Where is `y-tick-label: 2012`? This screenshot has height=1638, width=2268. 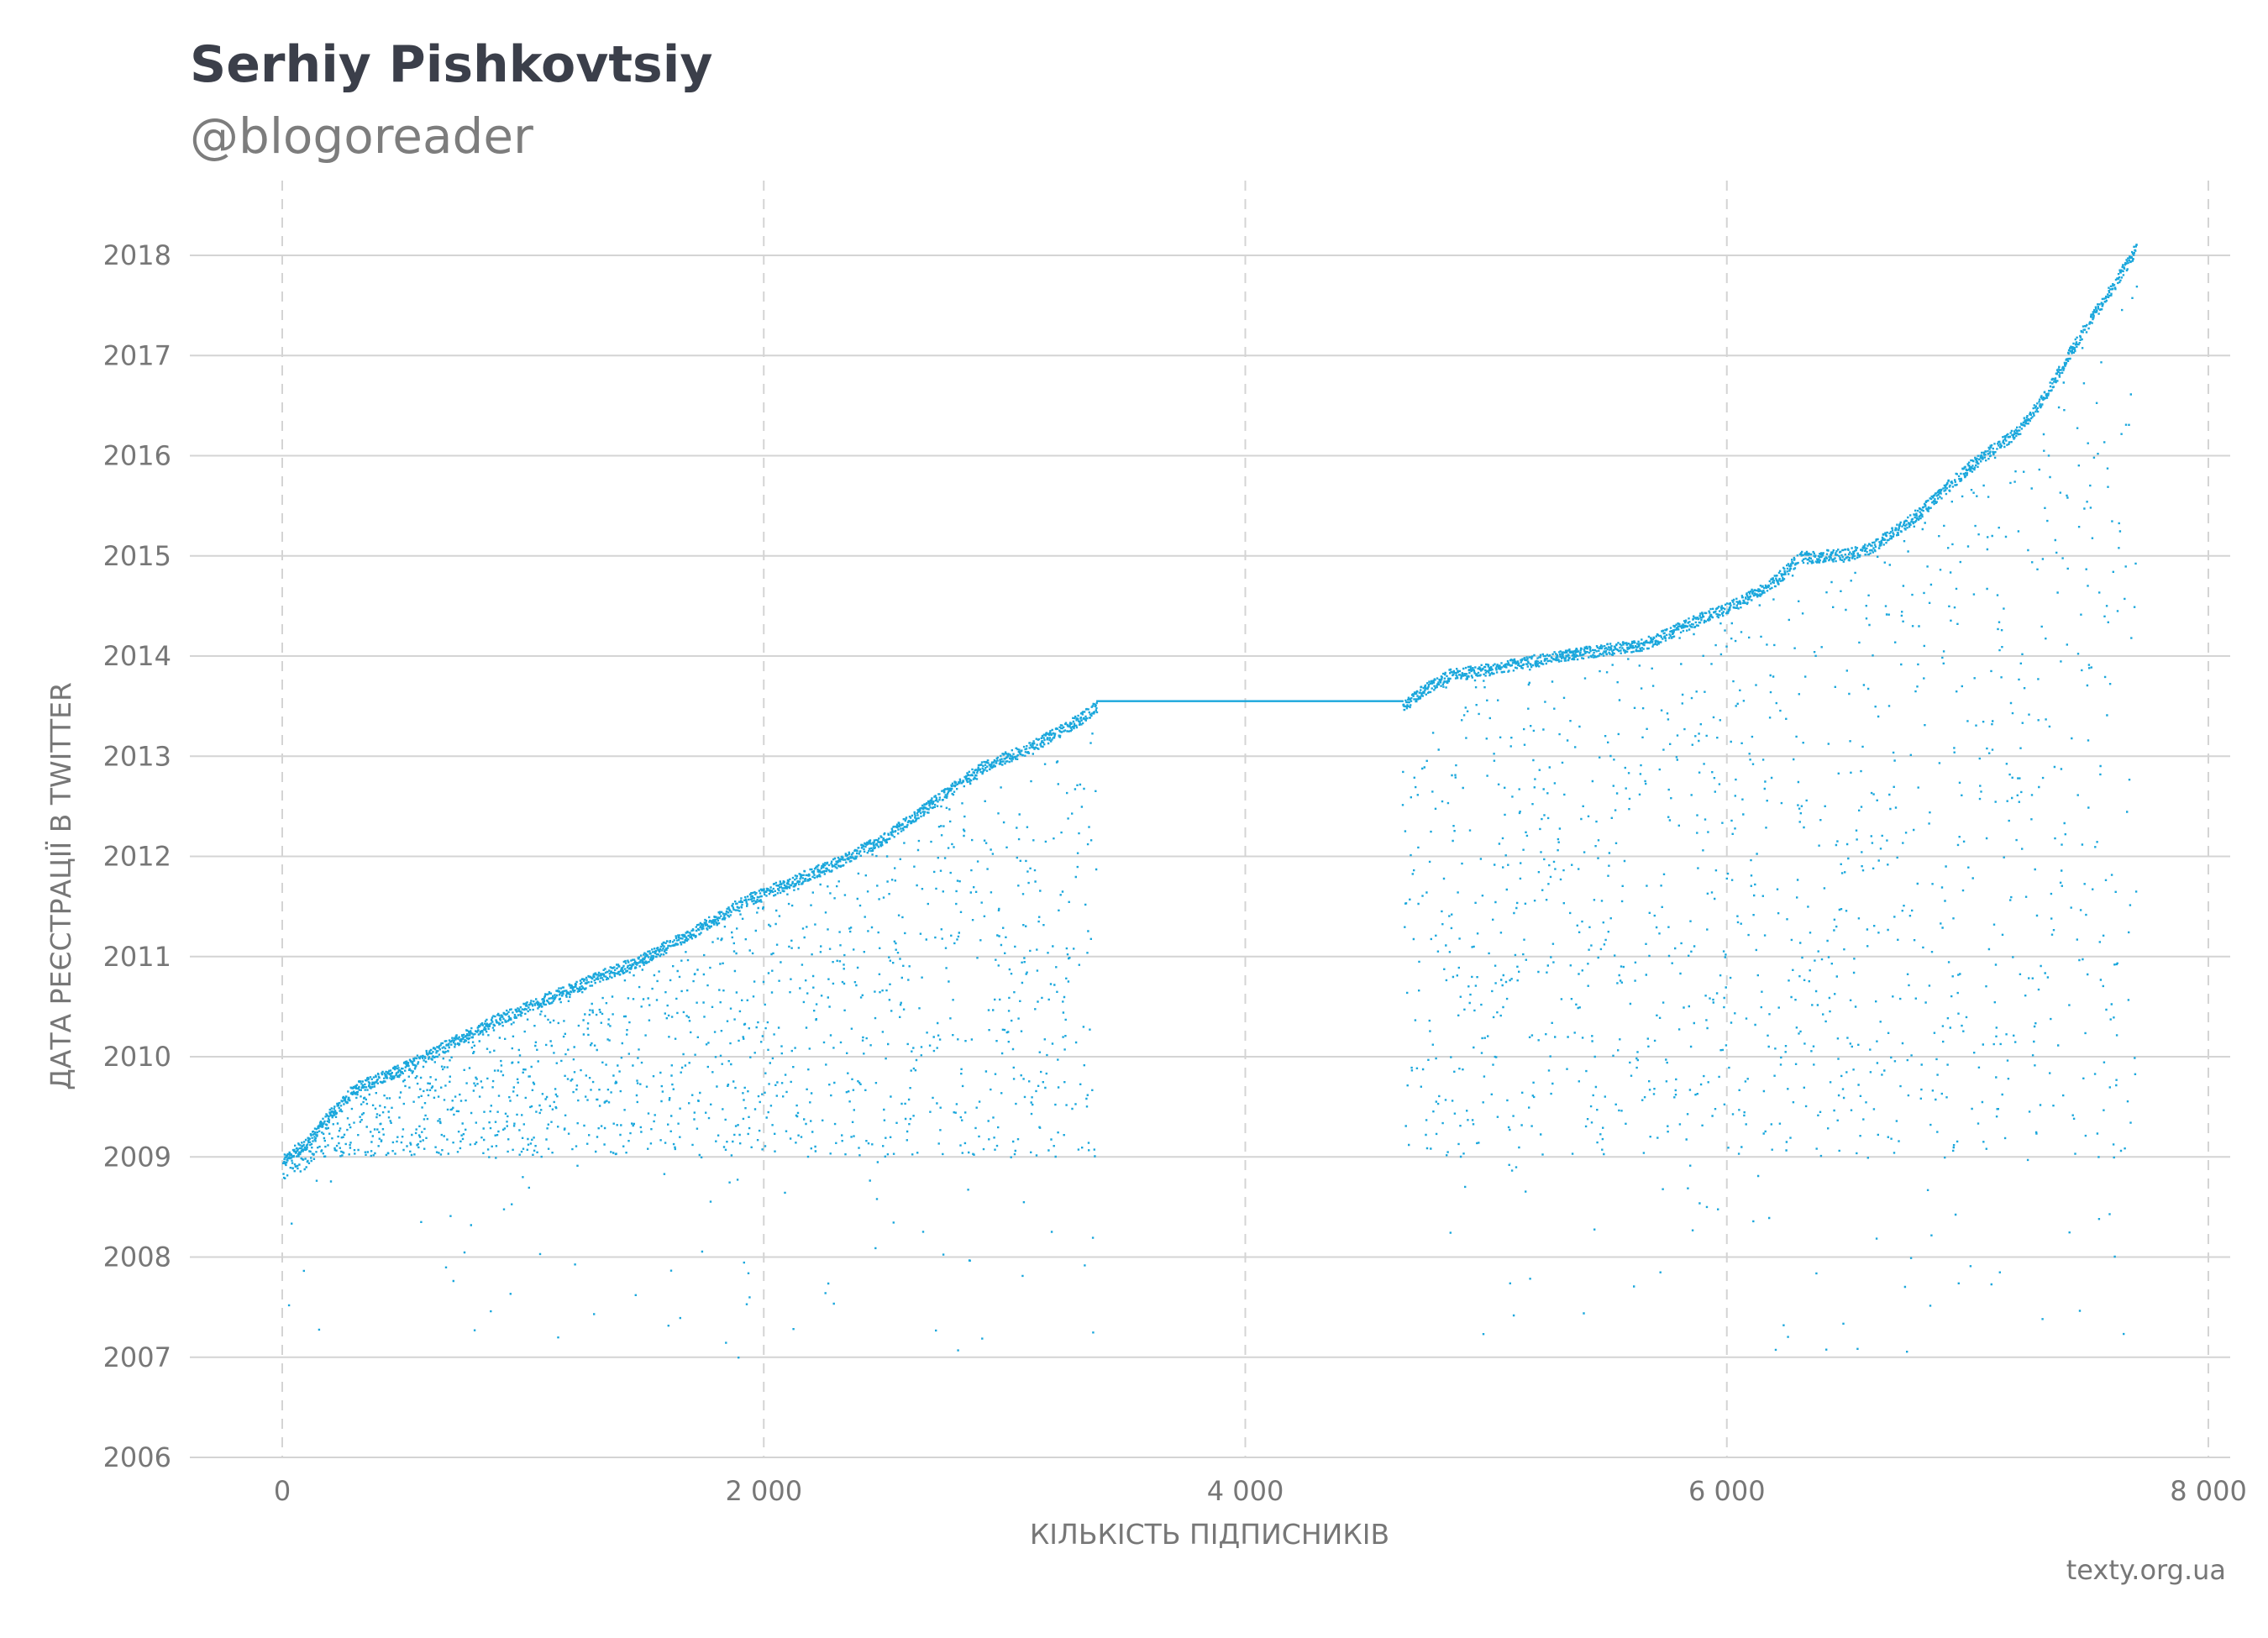
y-tick-label: 2012 is located at coordinates (137, 857).